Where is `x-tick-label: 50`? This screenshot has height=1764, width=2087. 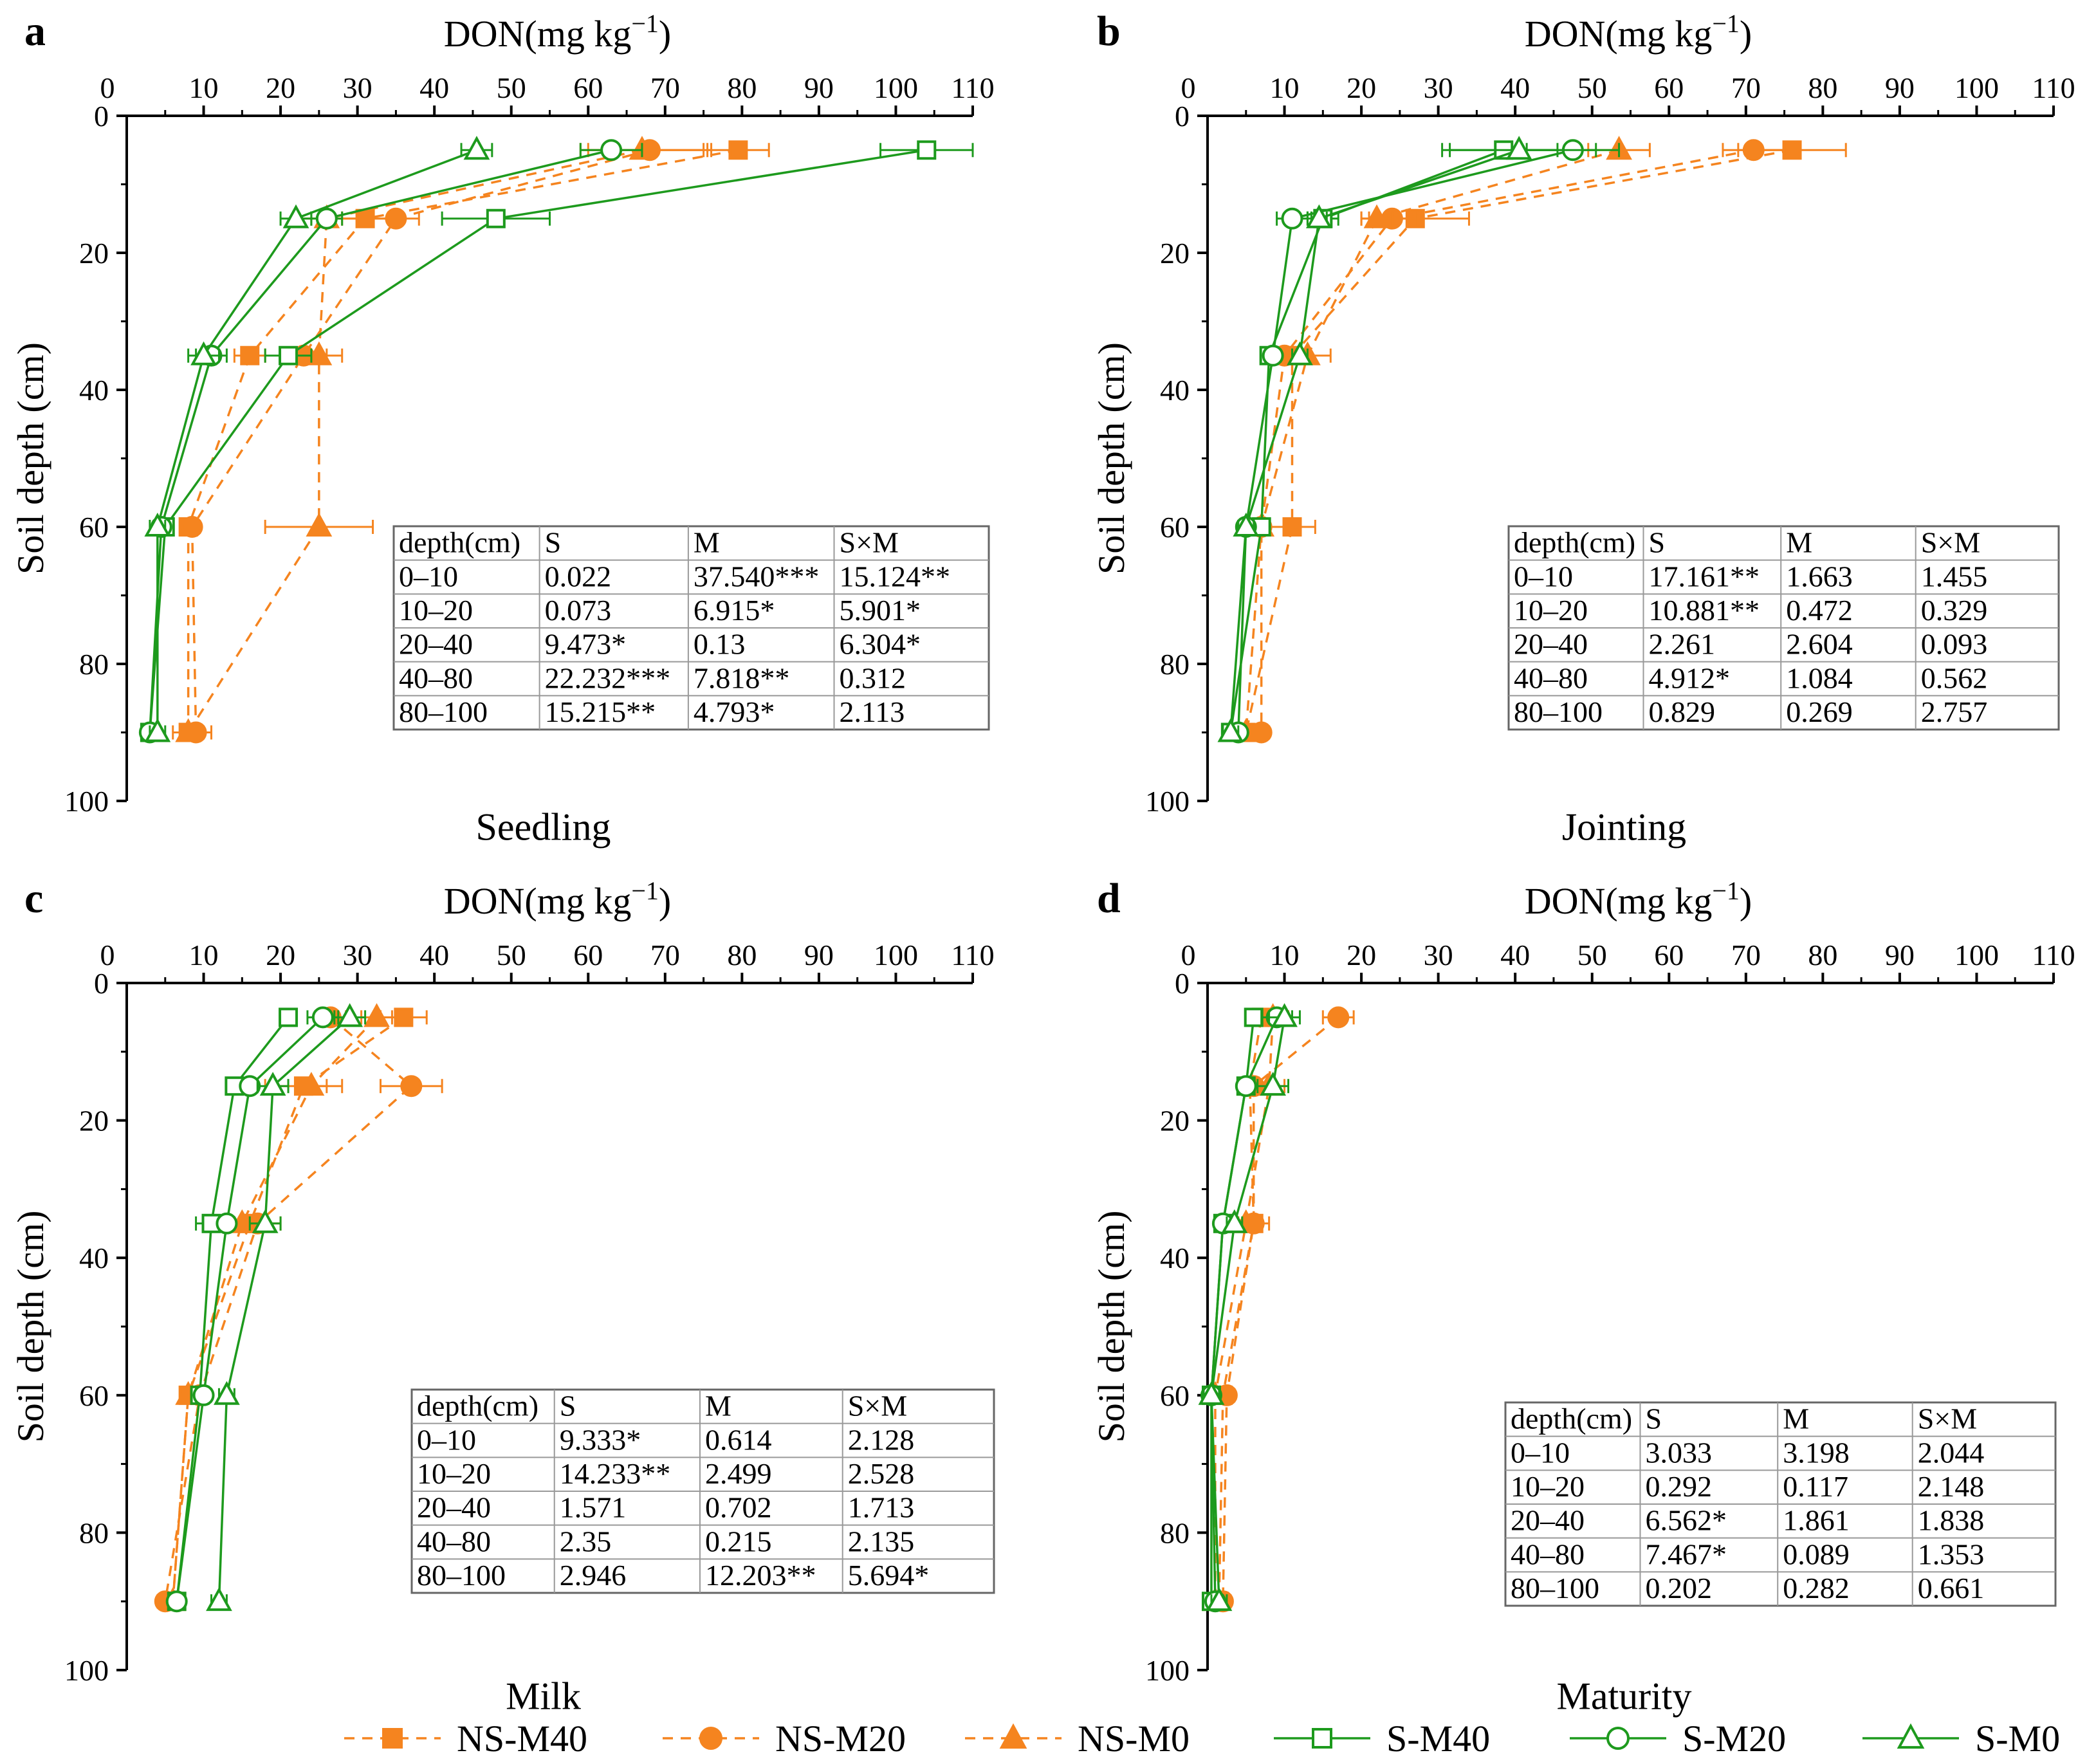 x-tick-label: 50 is located at coordinates (1592, 955).